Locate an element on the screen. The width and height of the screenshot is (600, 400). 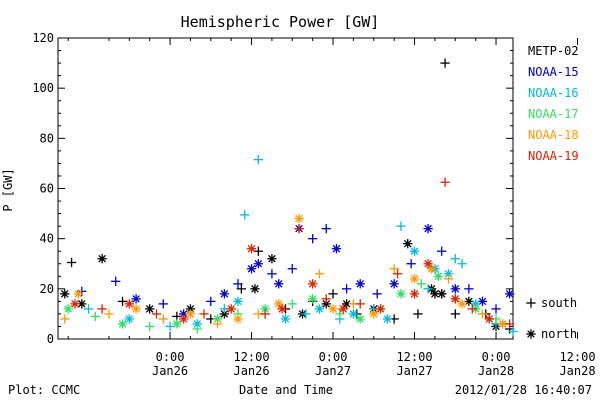
y-tick-label: 60 is located at coordinates (47, 189).